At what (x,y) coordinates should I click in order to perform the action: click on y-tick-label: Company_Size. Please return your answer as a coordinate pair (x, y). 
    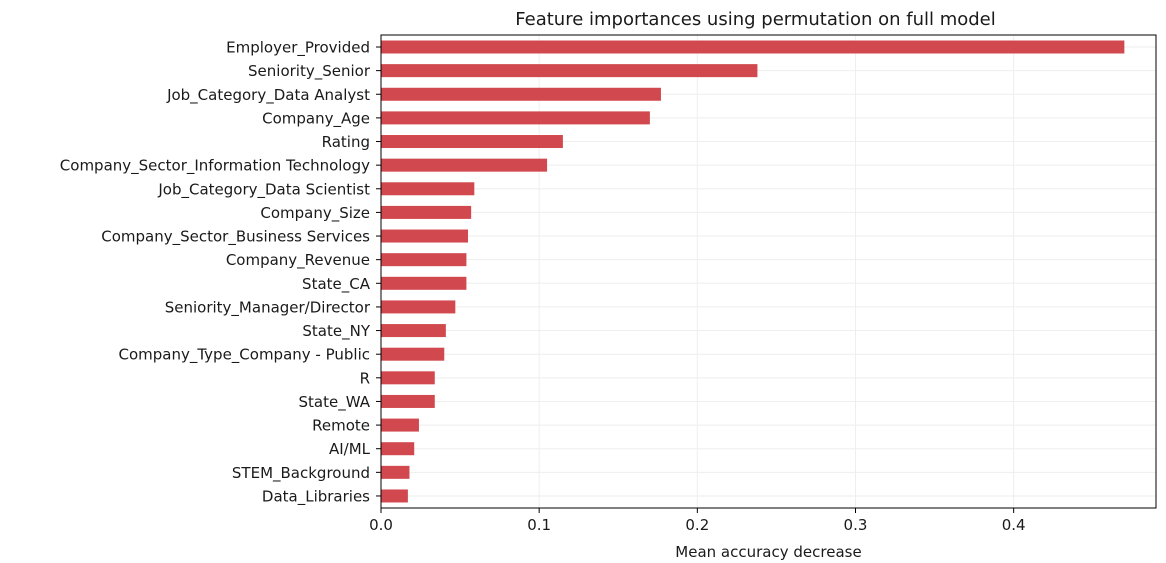
    Looking at the image, I should click on (315, 213).